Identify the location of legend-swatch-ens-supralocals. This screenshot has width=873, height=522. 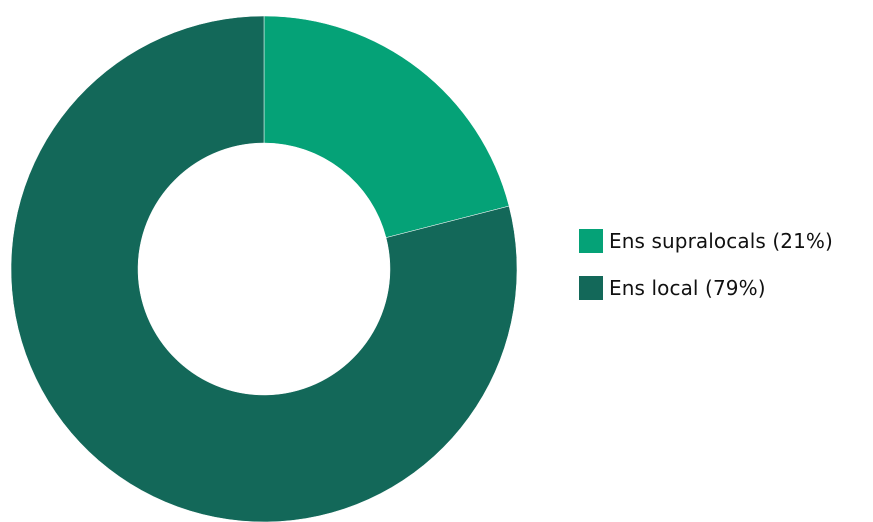
(591, 240).